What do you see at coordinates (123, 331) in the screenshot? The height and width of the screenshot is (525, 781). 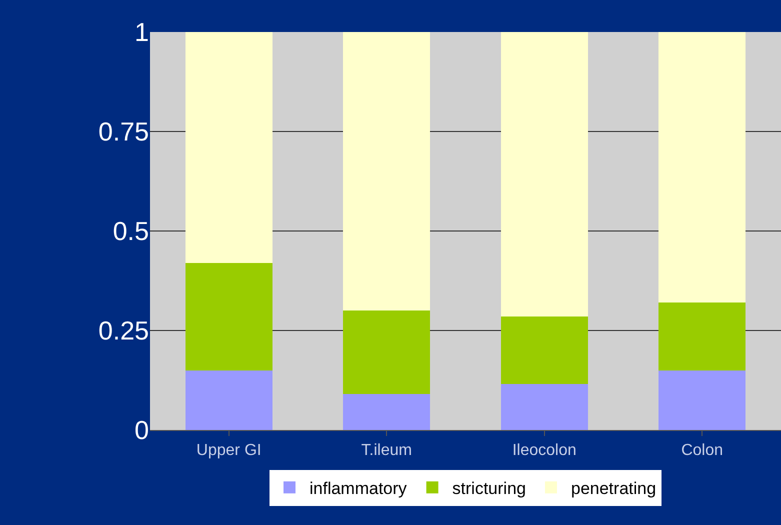 I see `y-tick-label: 0.25` at bounding box center [123, 331].